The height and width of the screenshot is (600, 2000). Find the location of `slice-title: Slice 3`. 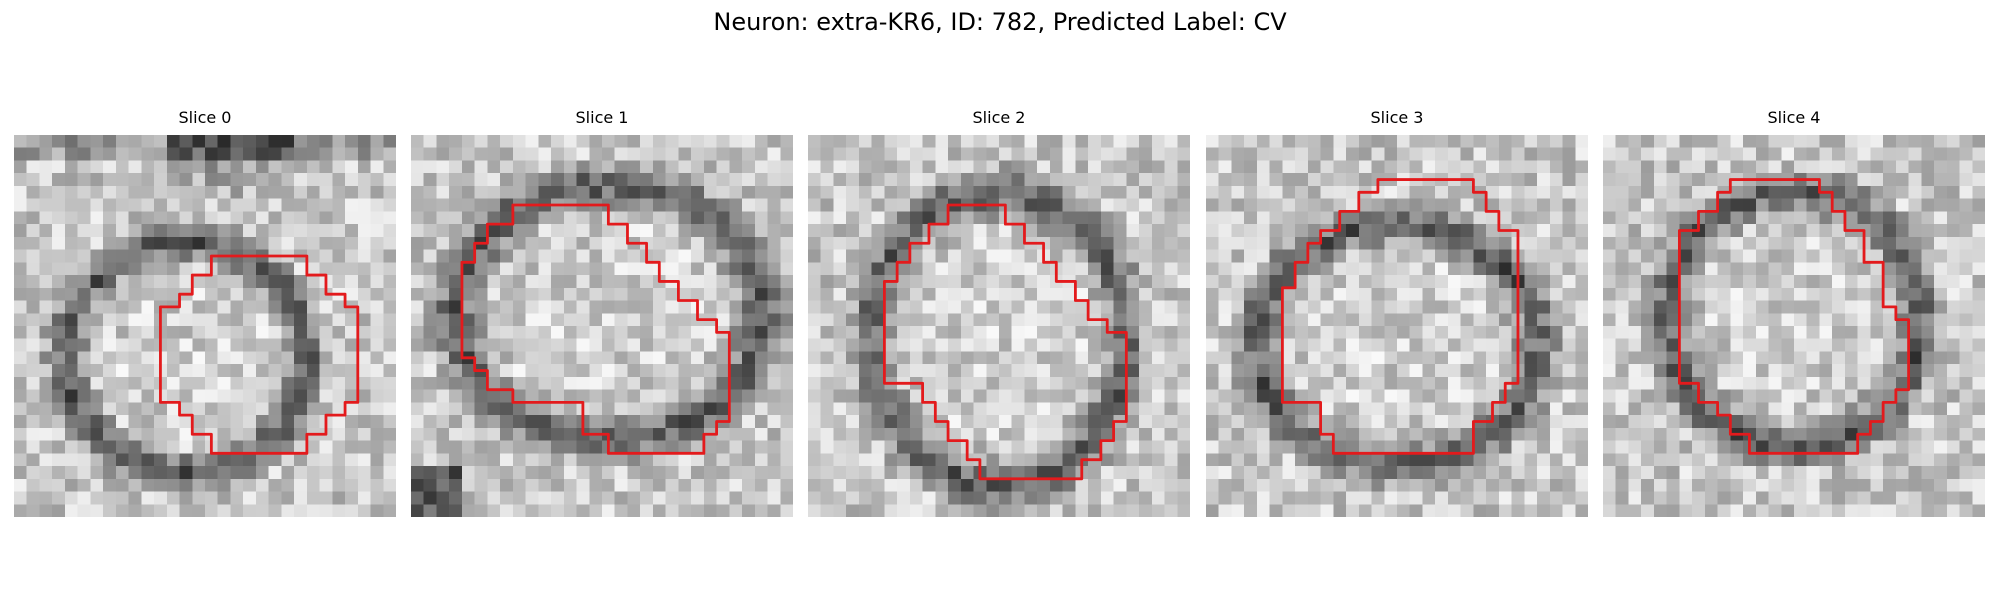

slice-title: Slice 3 is located at coordinates (1397, 117).